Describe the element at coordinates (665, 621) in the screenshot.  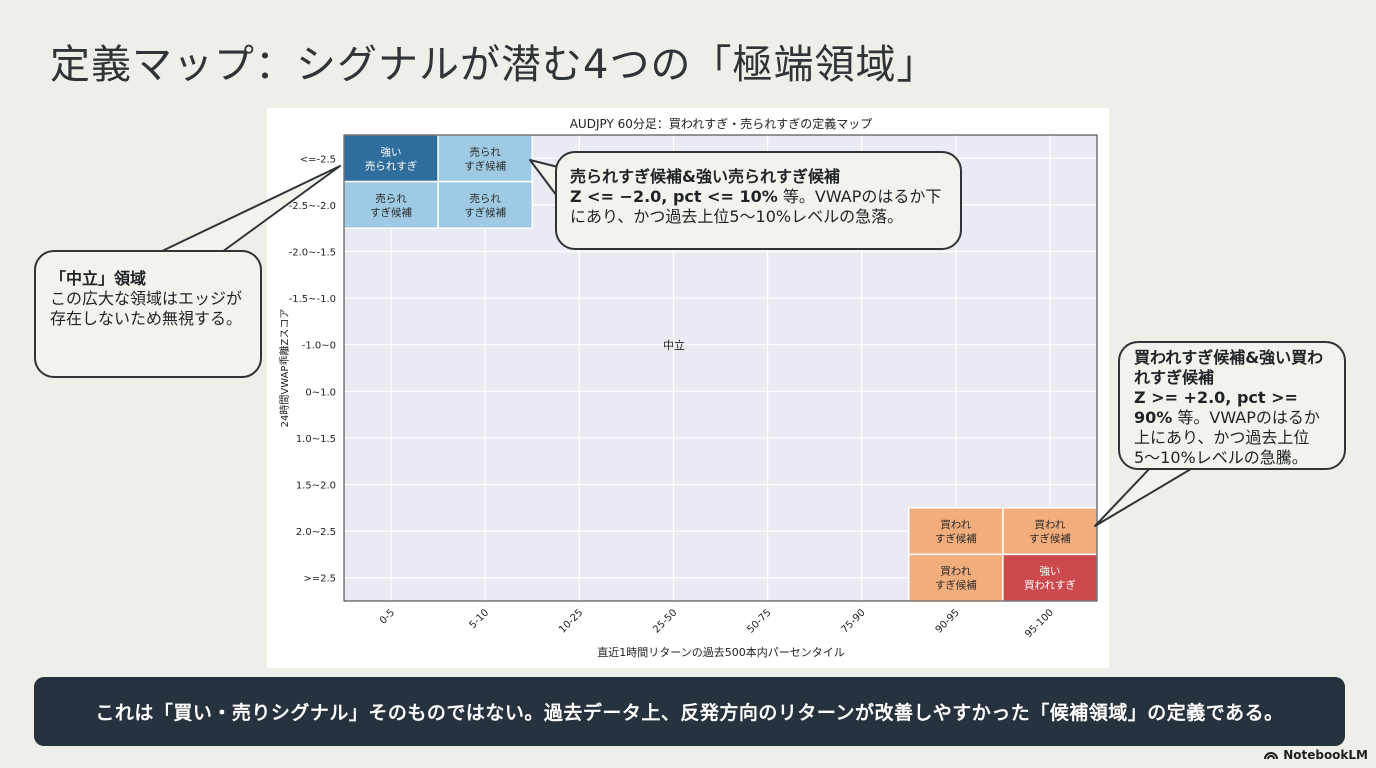
I see `x-tick-label: 25-50` at that location.